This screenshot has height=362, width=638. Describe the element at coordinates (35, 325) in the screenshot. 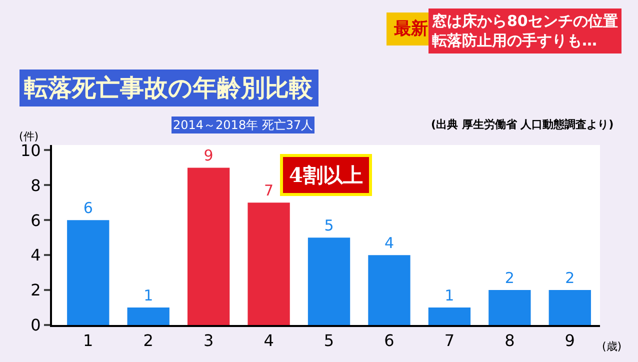

I see `y-tick-label: 0` at that location.